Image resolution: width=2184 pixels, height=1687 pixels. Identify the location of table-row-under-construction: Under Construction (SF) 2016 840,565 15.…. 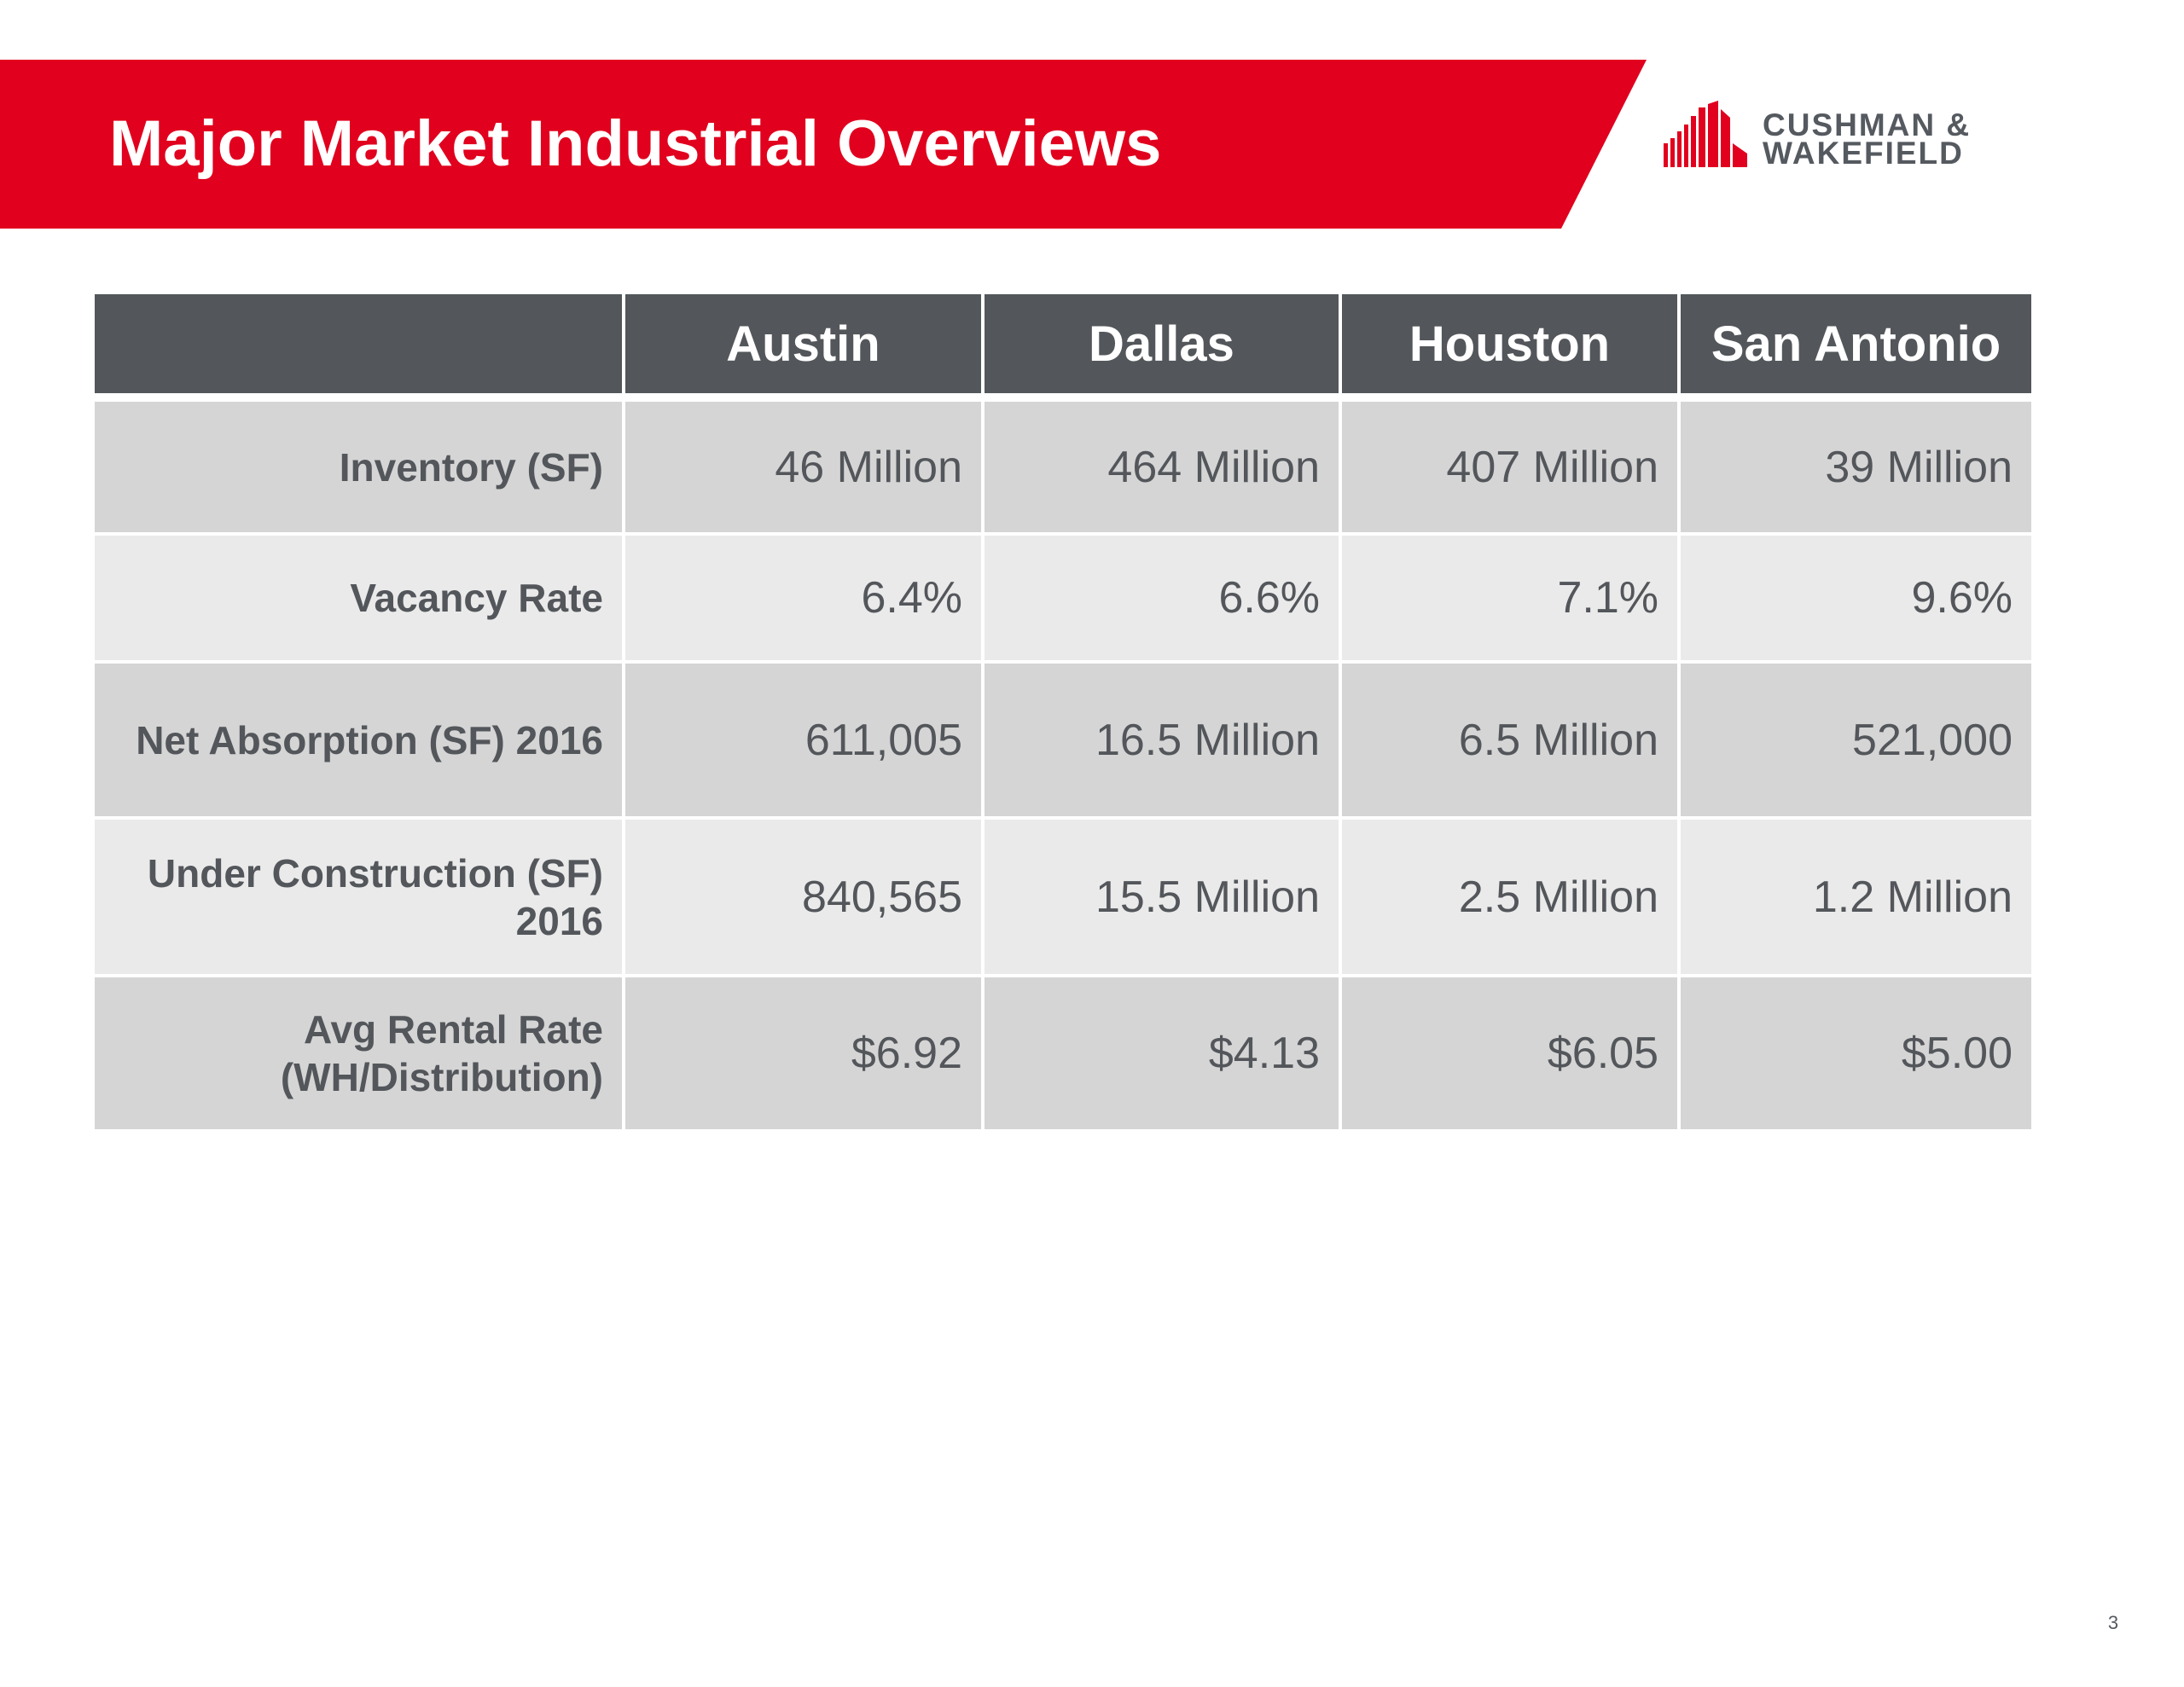
(1063, 898).